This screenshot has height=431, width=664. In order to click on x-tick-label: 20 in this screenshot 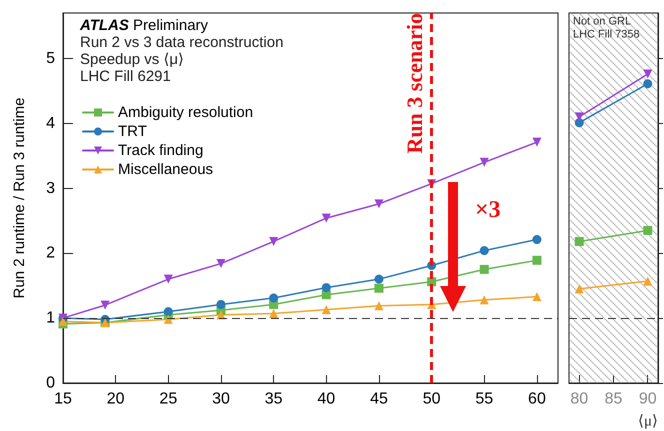, I will do `click(115, 399)`.